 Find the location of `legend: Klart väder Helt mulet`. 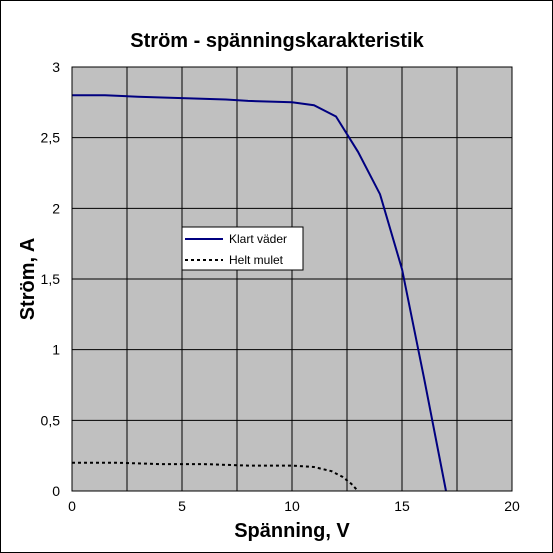

legend: Klart väder Helt mulet is located at coordinates (242, 248).